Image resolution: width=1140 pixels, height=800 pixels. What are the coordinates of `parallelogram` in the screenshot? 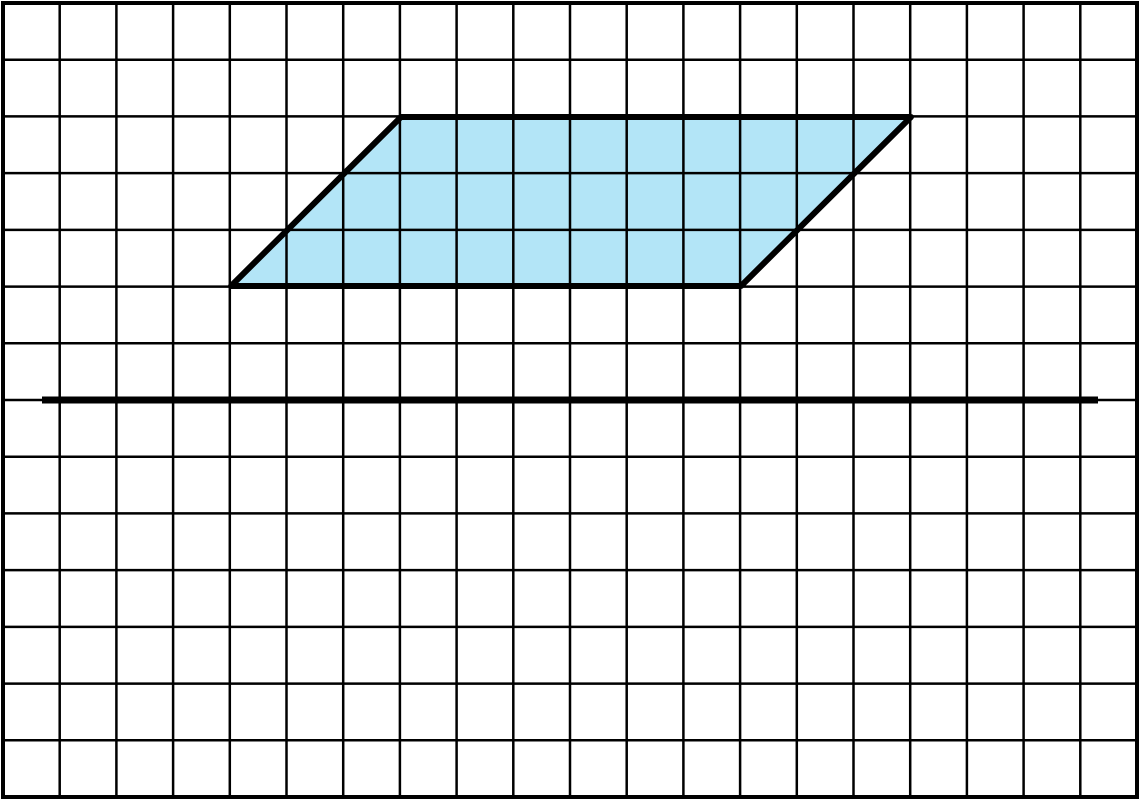 It's located at (571, 201).